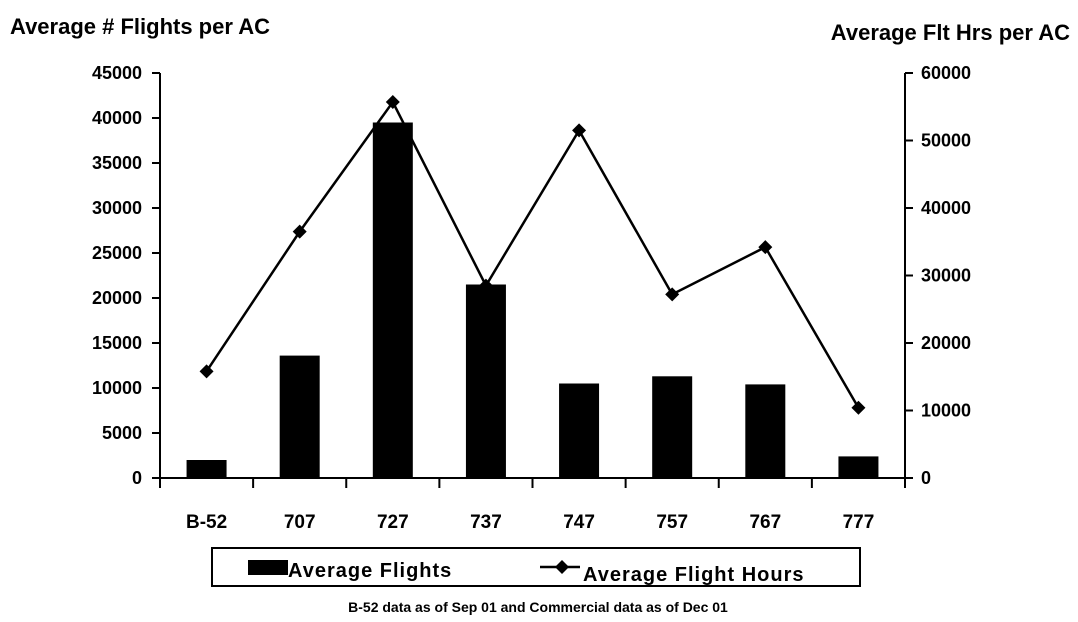 The width and height of the screenshot is (1078, 622). Describe the element at coordinates (694, 575) in the screenshot. I see `legend-label-average-flight-hours: Average Flight Hours` at that location.